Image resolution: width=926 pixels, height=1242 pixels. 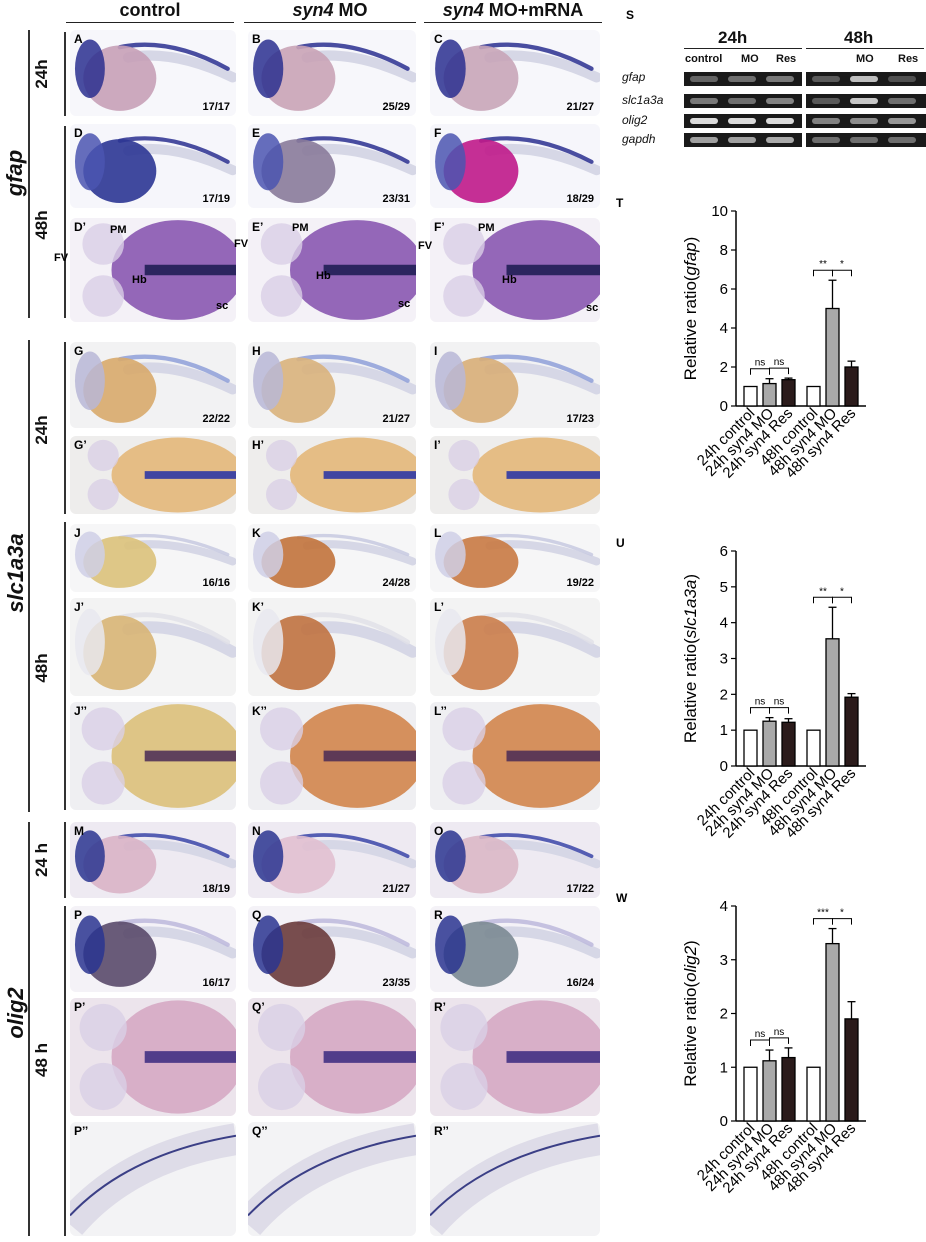 I want to click on image-panel-c: C 21/27, so click(x=515, y=73).